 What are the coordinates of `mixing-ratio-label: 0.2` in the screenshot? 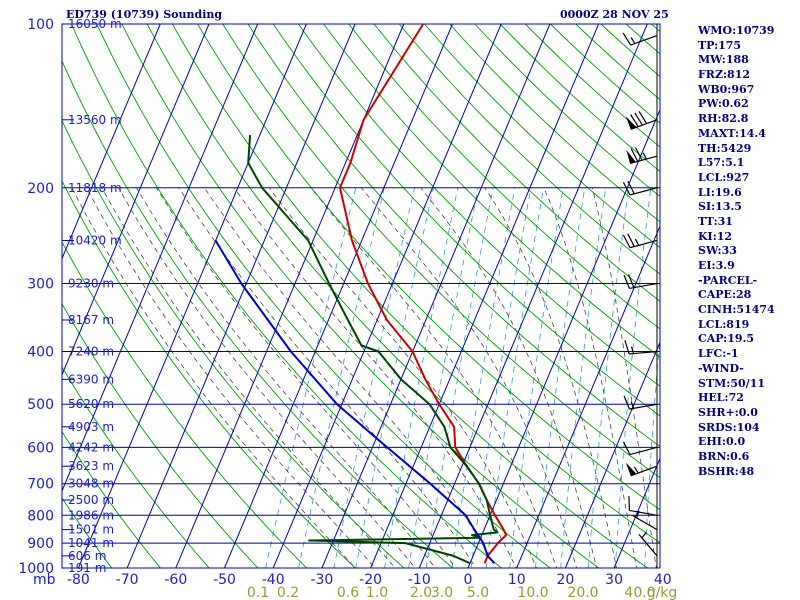 It's located at (288, 592).